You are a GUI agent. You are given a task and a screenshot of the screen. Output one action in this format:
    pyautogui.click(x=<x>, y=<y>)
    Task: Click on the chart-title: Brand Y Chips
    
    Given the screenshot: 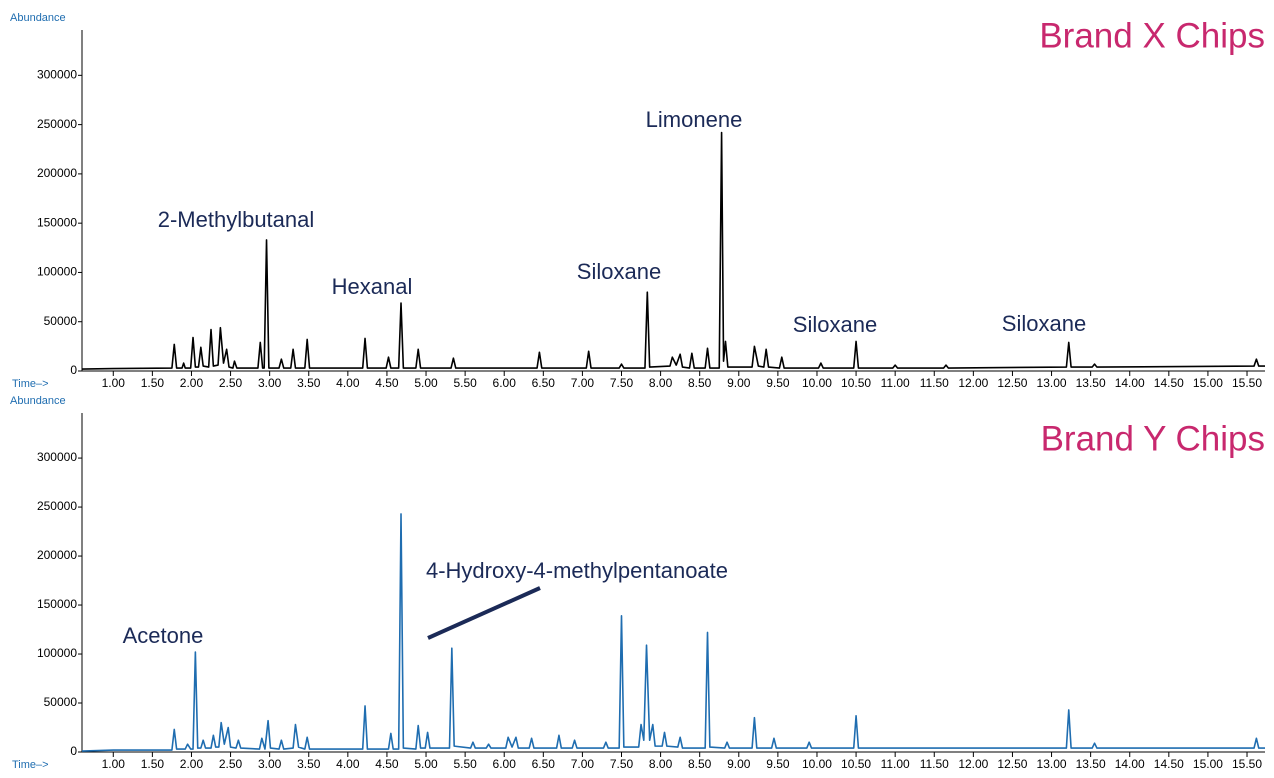 What is the action you would take?
    pyautogui.click(x=1153, y=438)
    